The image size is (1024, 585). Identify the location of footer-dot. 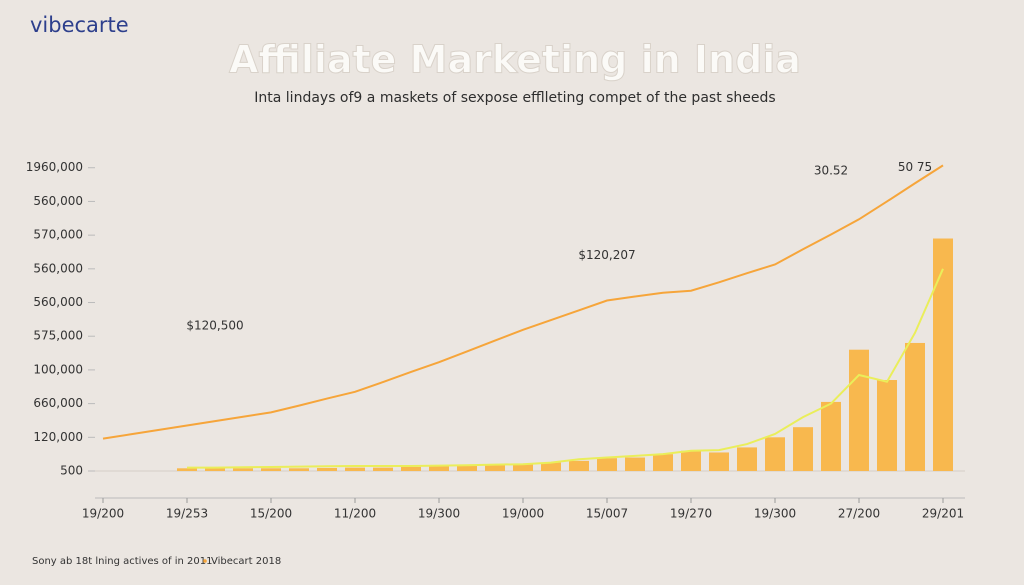
(205, 561).